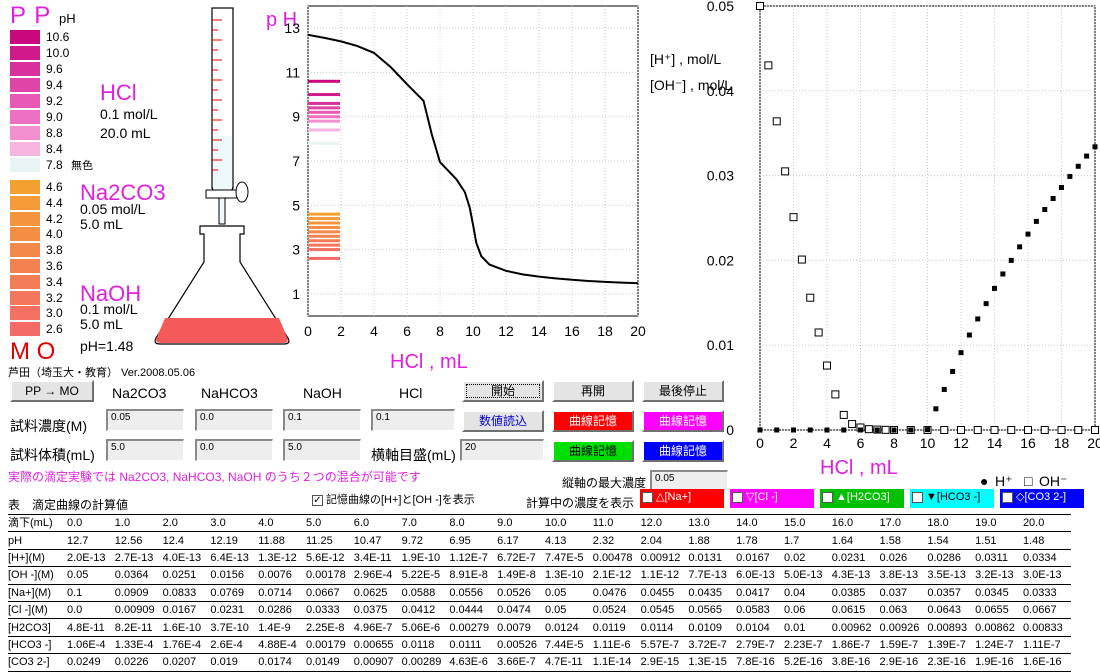  Describe the element at coordinates (218, 523) in the screenshot. I see `table-cell: 3.0` at that location.